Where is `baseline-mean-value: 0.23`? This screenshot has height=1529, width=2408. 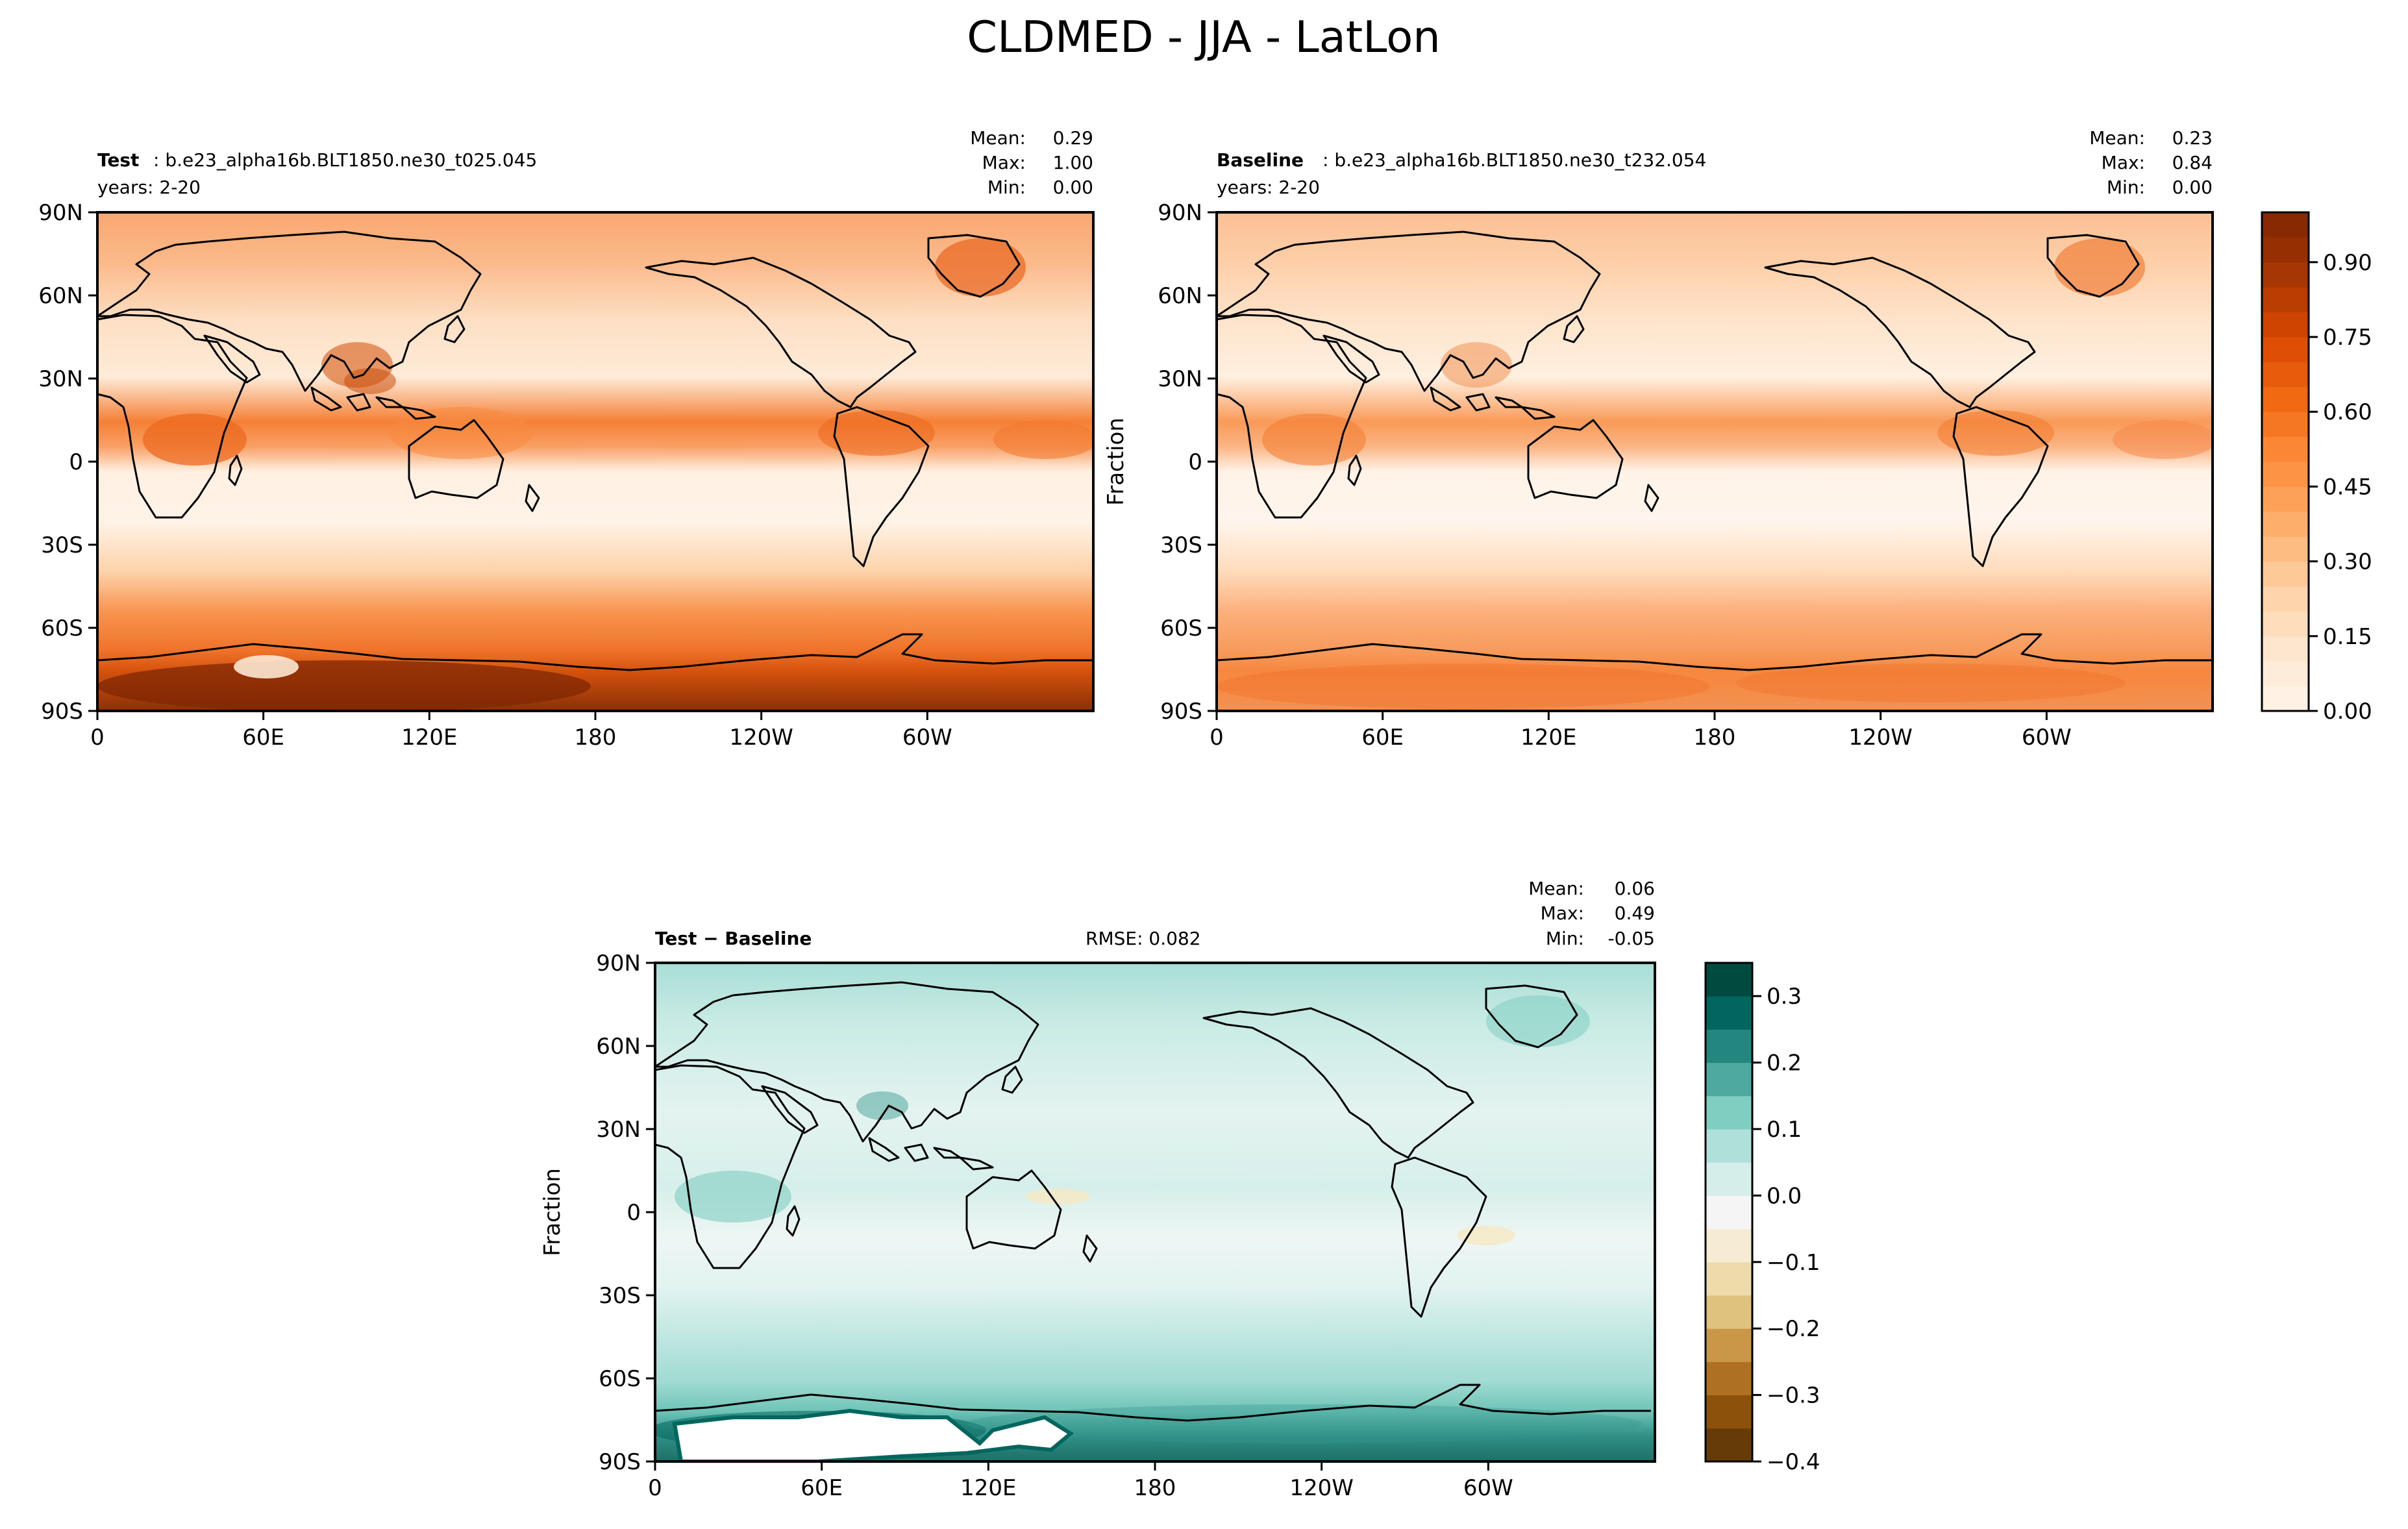 baseline-mean-value: 0.23 is located at coordinates (2192, 138).